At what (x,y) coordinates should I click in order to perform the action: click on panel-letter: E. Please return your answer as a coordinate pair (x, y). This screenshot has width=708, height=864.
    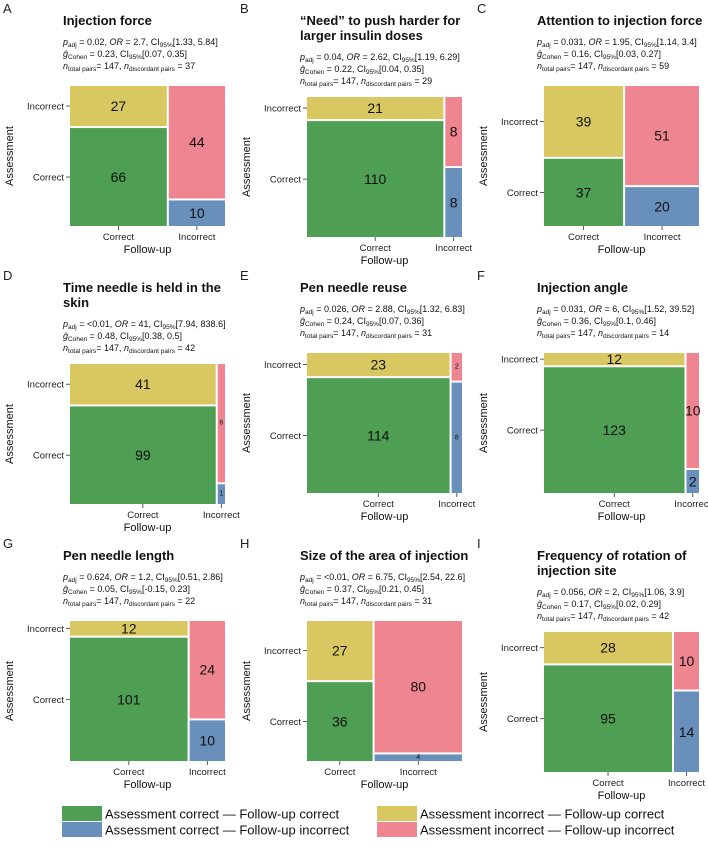
    Looking at the image, I should click on (244, 275).